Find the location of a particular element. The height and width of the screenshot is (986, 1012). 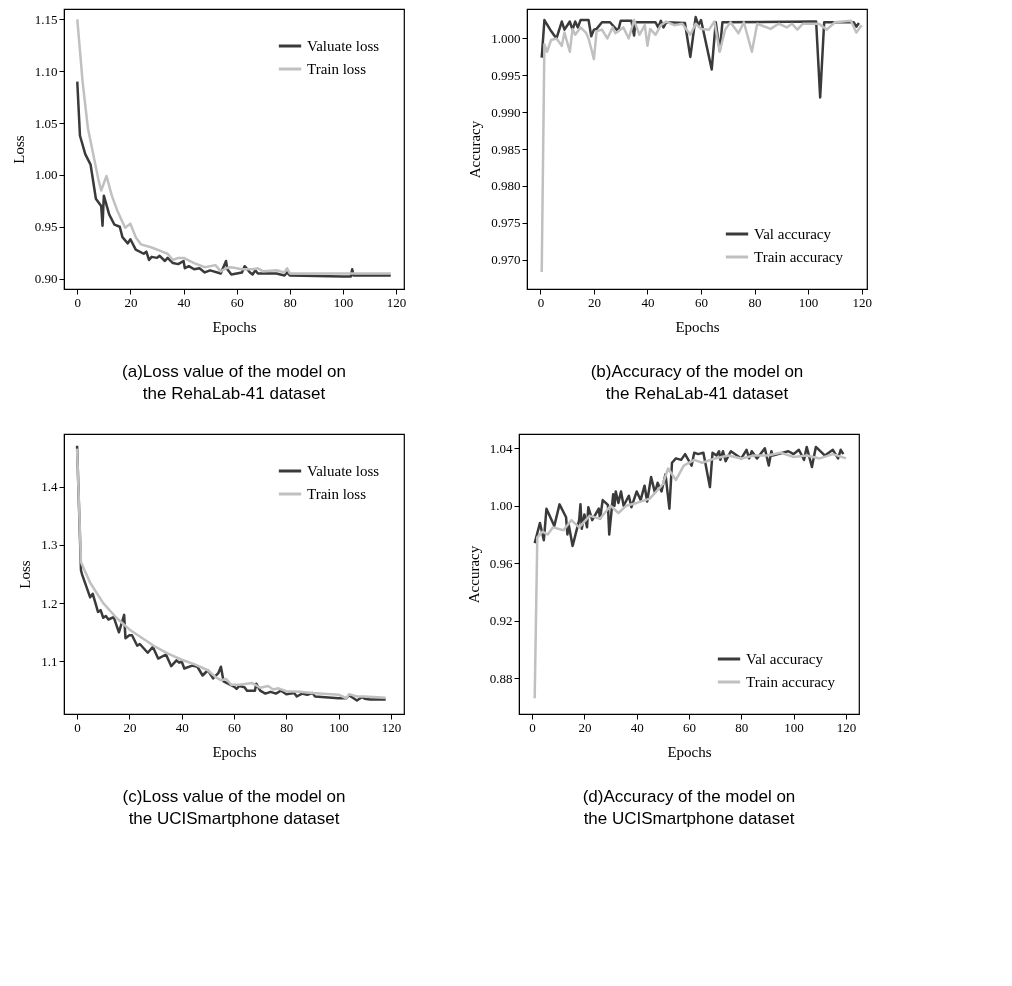

y-tick-label: 0.90 is located at coordinates (46, 279).